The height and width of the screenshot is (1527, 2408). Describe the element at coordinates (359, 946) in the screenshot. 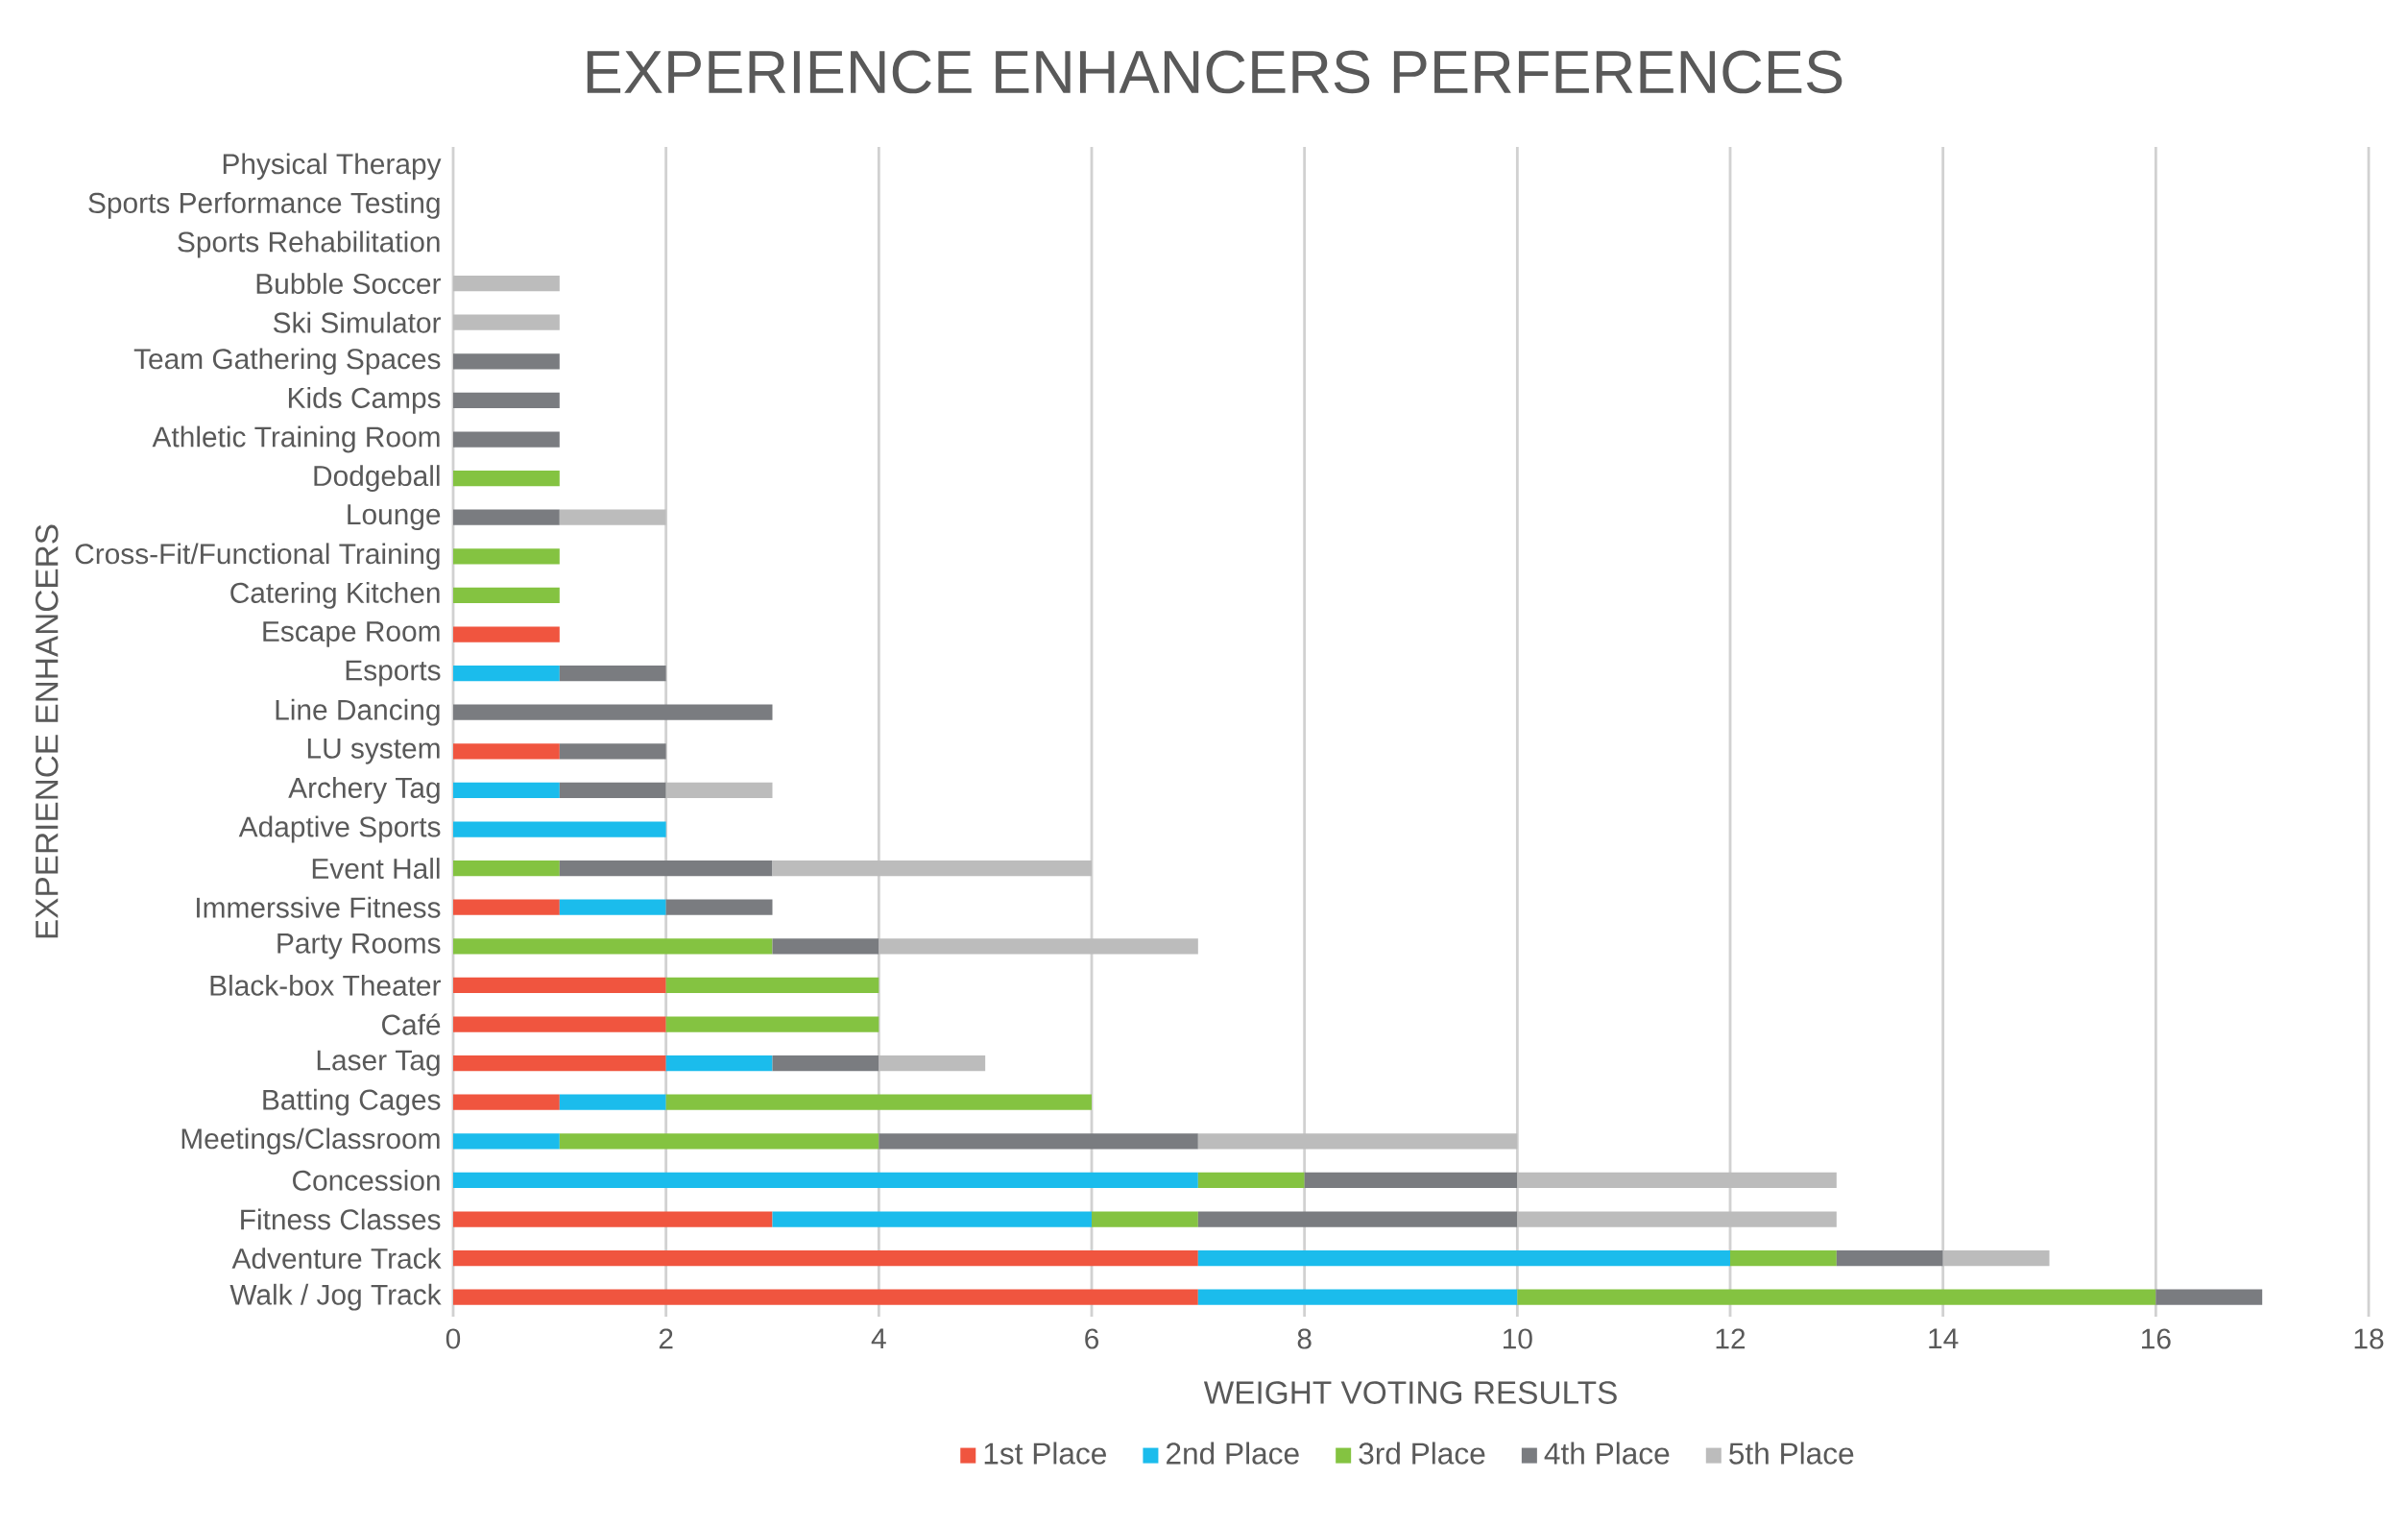

I see `y-tick-label: Party Rooms` at that location.